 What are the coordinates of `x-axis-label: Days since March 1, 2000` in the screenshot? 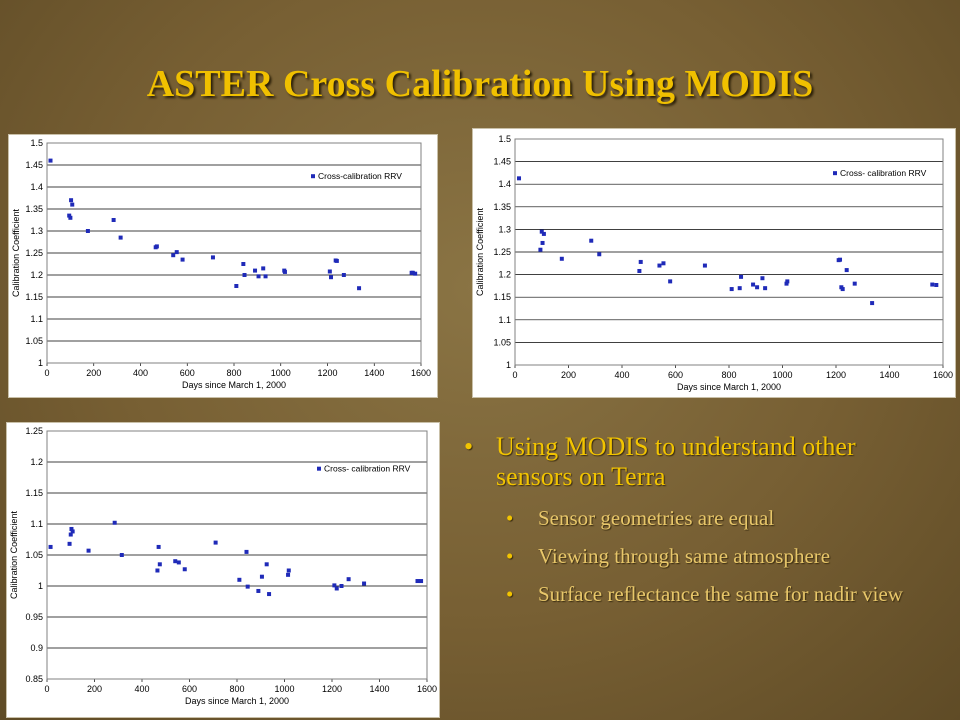 It's located at (234, 385).